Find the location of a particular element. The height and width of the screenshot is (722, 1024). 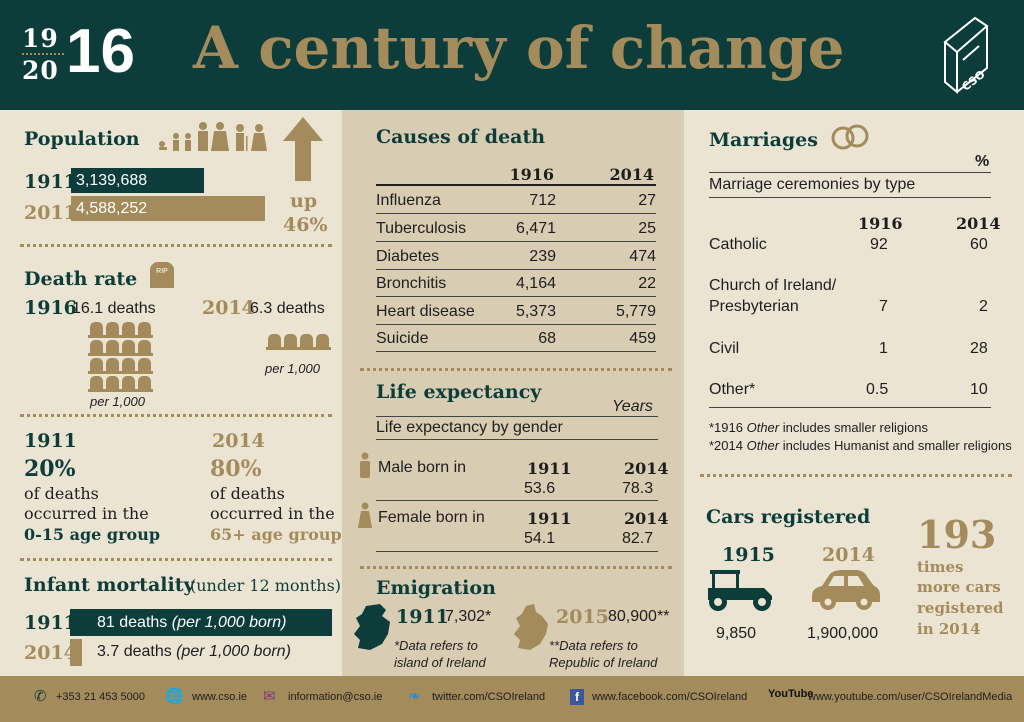

cause-2014: 25 is located at coordinates (647, 228).